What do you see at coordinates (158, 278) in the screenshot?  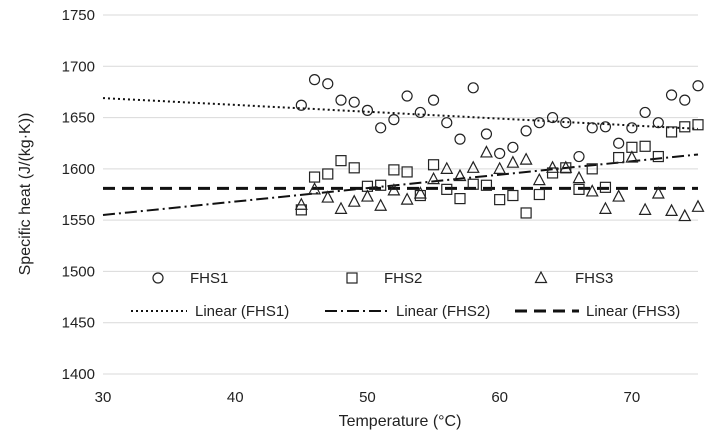 I see `legend-marker-fhs1` at bounding box center [158, 278].